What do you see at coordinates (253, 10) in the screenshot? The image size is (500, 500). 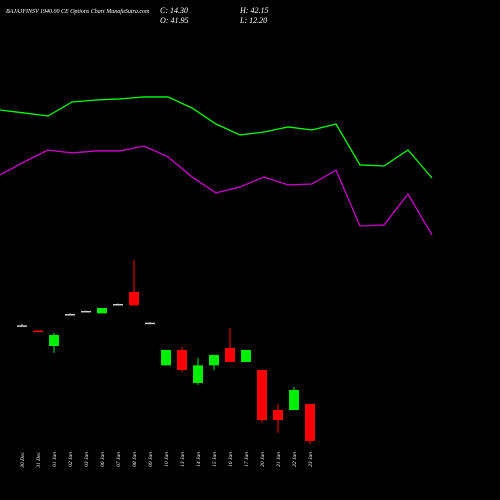 I see `info-high: H: 42.15` at bounding box center [253, 10].